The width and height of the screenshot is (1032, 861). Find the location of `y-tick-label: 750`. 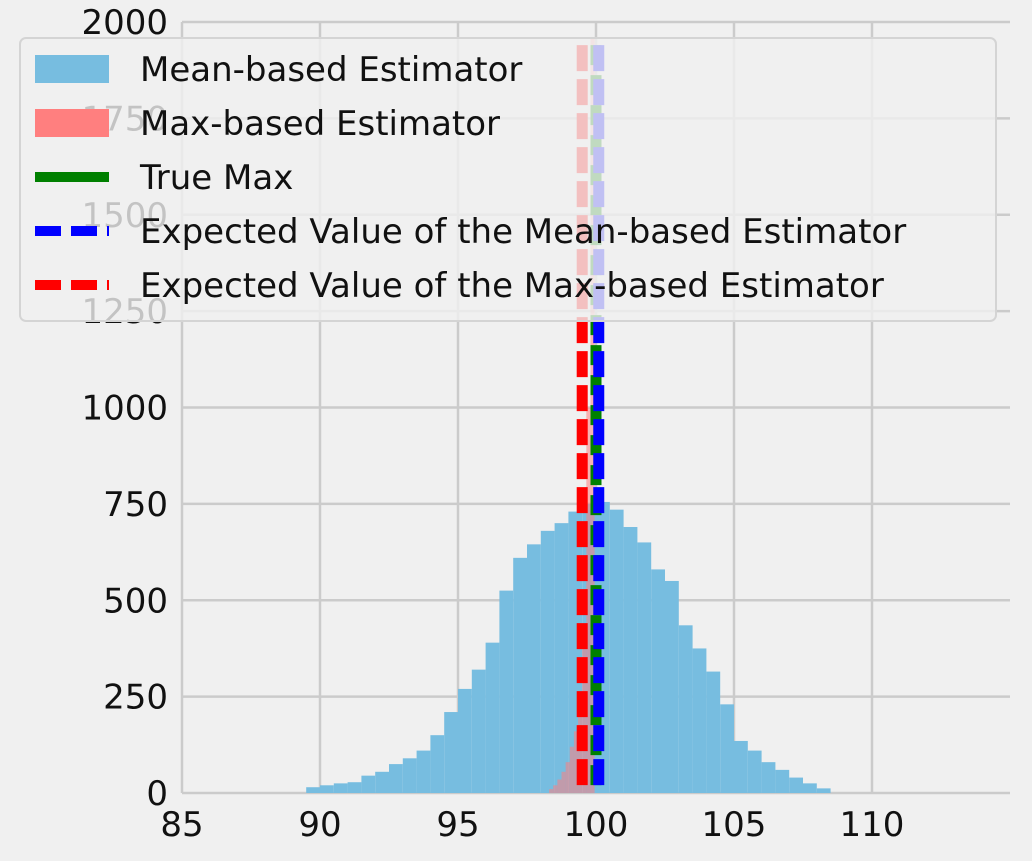

y-tick-label: 750 is located at coordinates (135, 505).